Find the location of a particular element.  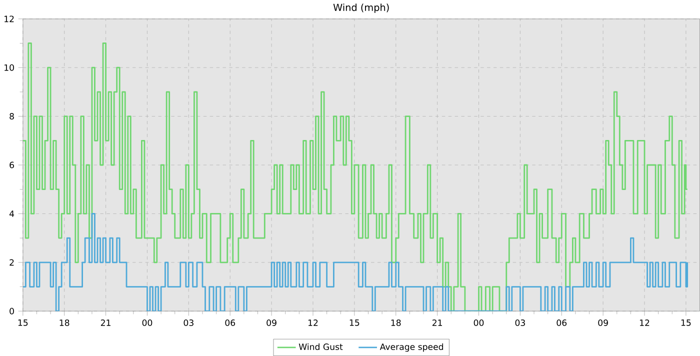

y-tick-label: 4 is located at coordinates (11, 213).